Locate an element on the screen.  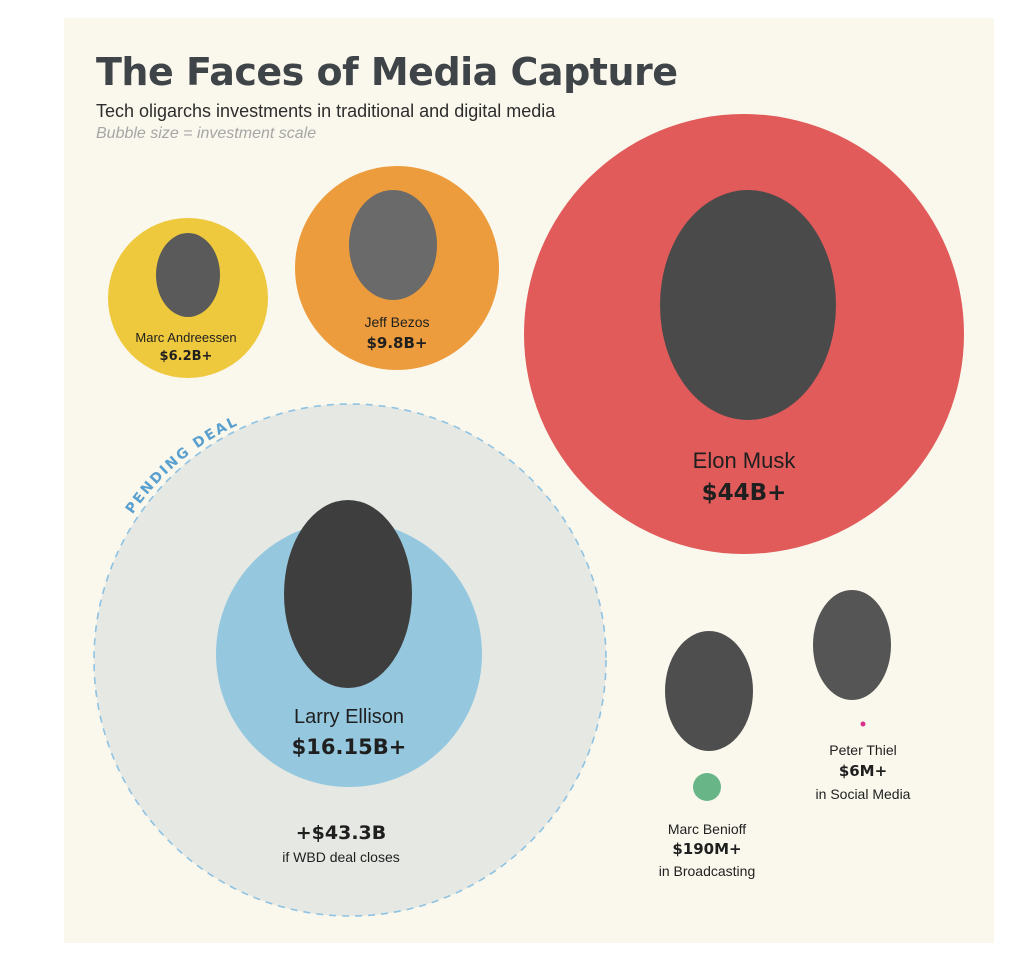
bubble-peter-thiel is located at coordinates (863, 724).